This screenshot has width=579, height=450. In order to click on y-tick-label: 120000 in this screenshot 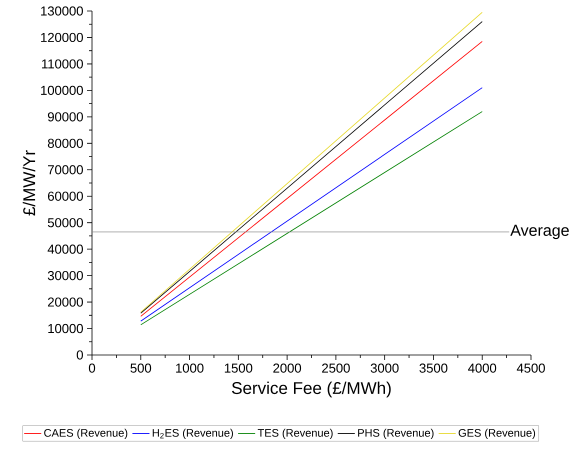, I will do `click(62, 37)`.